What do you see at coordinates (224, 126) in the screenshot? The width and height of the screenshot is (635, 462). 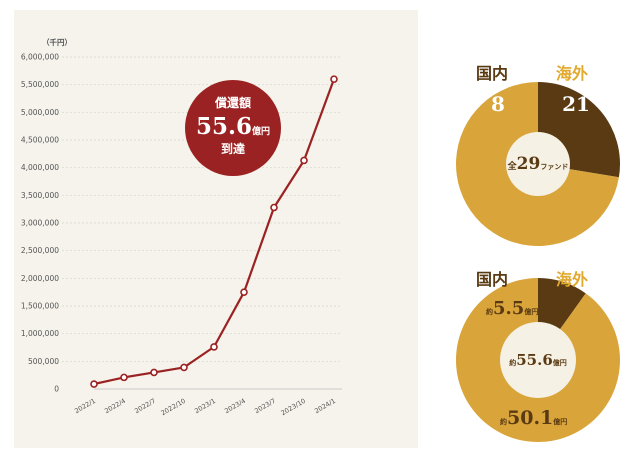 I see `callout-value: 55.6` at bounding box center [224, 126].